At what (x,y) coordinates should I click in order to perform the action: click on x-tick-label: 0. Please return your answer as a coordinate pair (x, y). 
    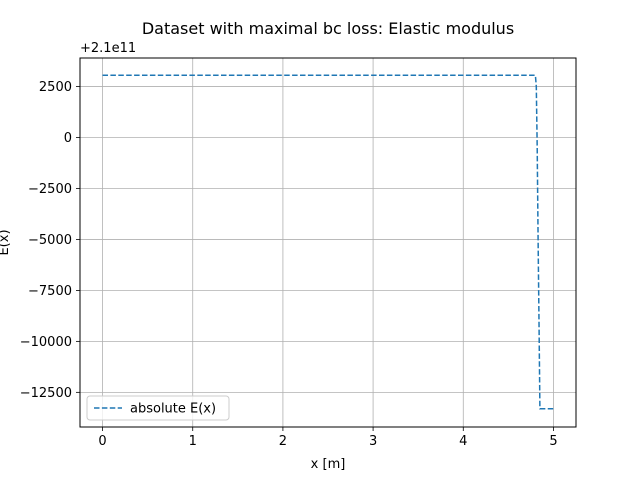
    Looking at the image, I should click on (102, 441).